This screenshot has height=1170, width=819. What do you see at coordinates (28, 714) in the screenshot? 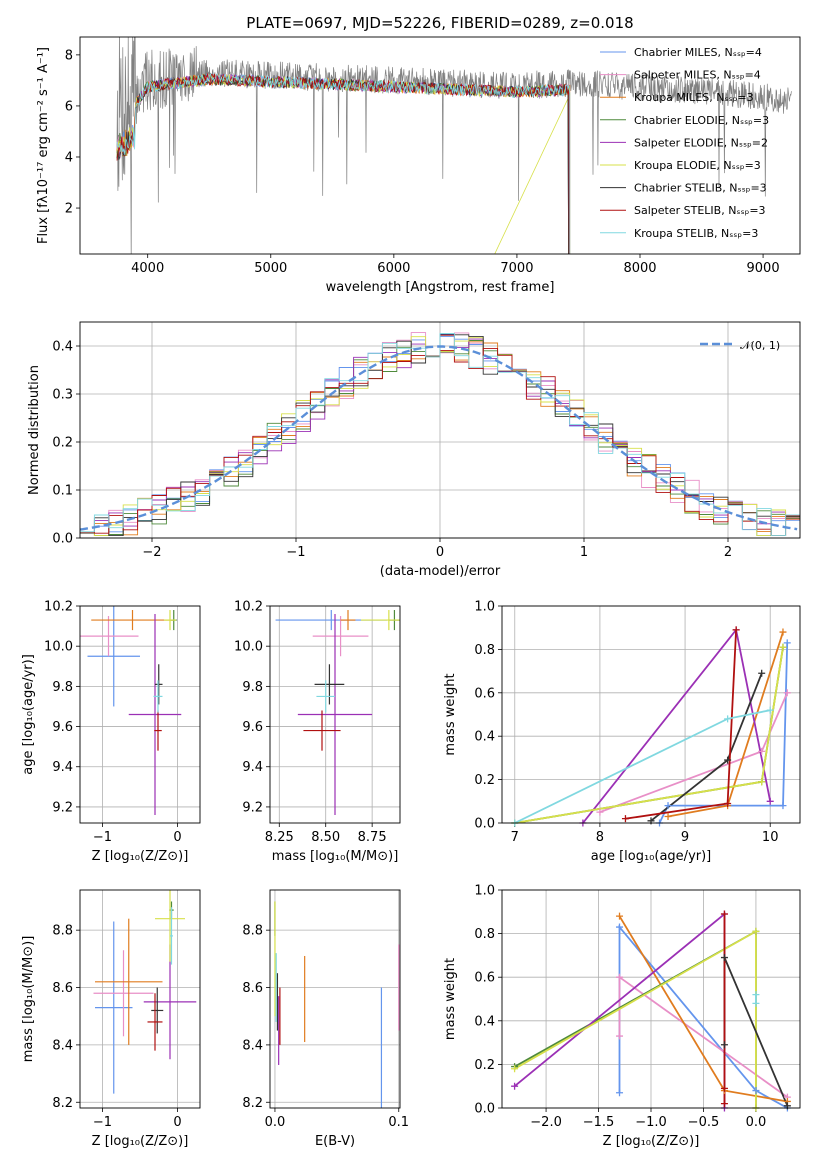
I see `y-axis-label: age [log₁₀(age/yr)]` at bounding box center [28, 714].